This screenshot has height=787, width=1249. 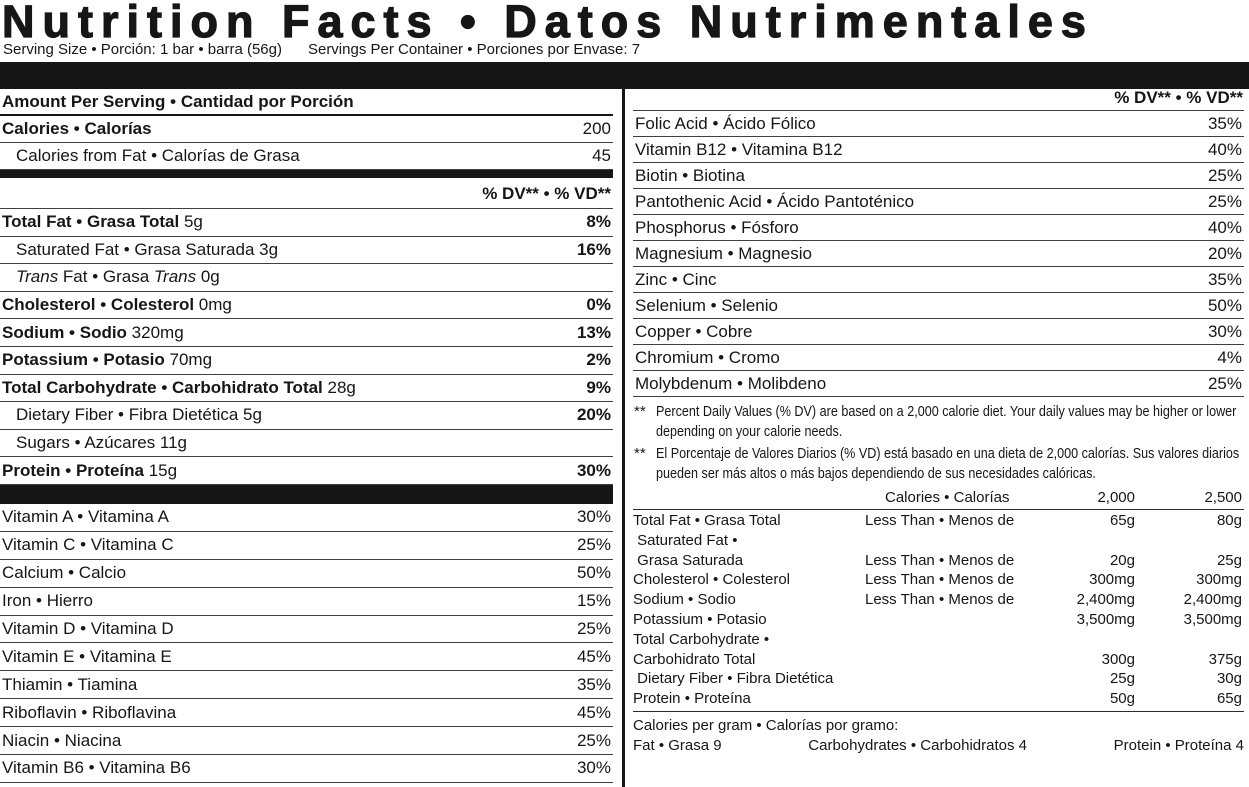 I want to click on dv-table-row: Dietary Fiber • Fibra Dietética 25g 30g, so click(x=938, y=679).